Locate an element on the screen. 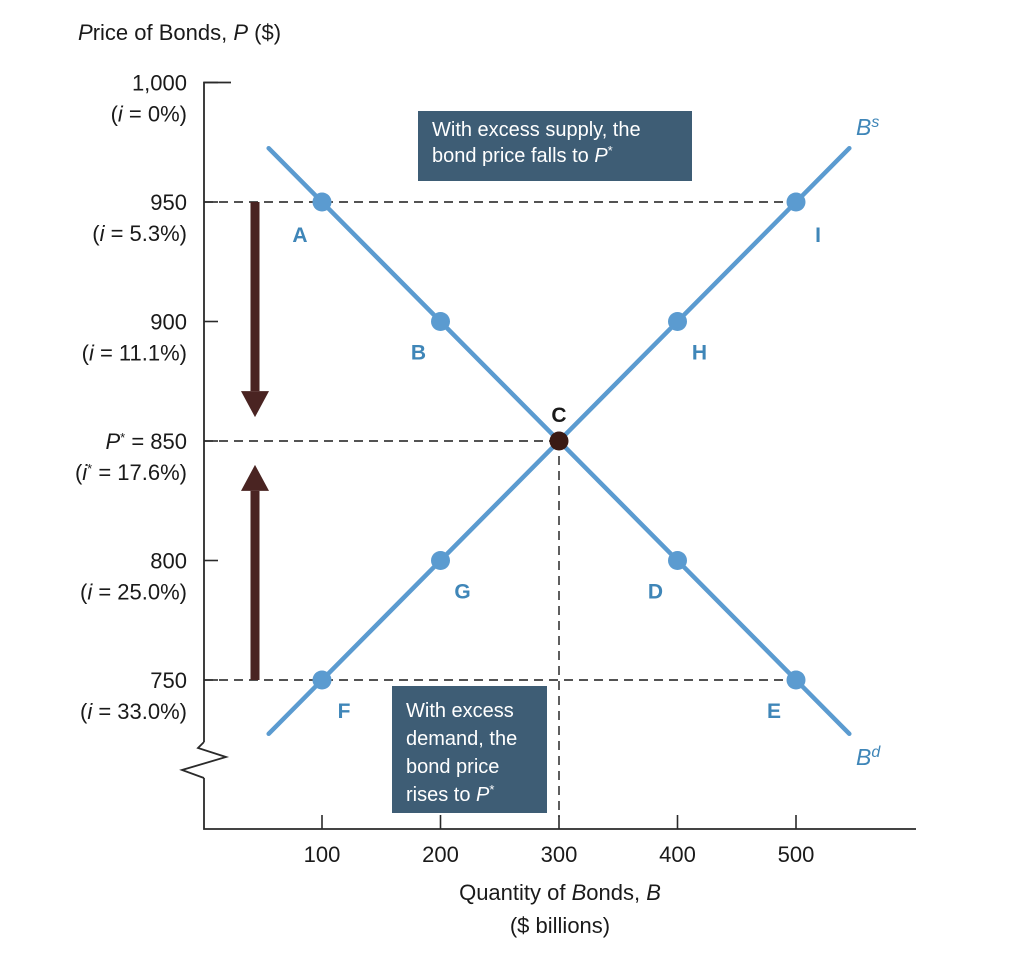  point-label-d: D is located at coordinates (655, 592).